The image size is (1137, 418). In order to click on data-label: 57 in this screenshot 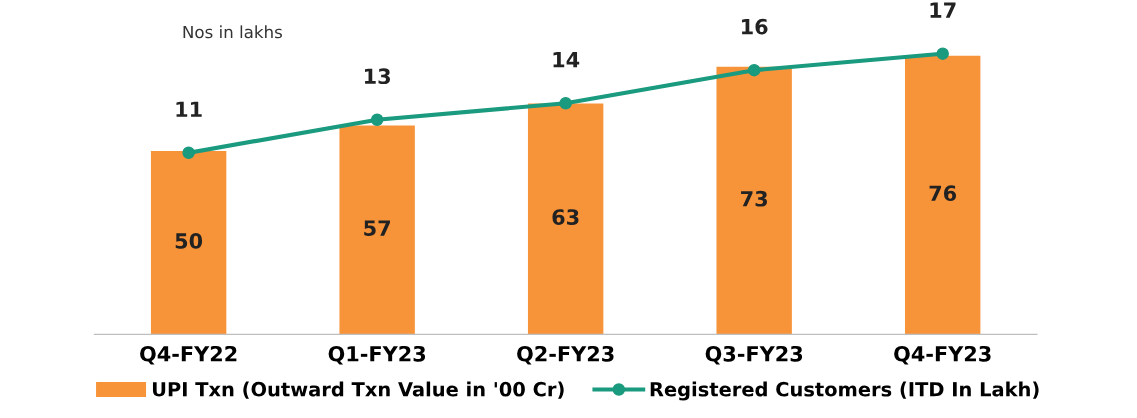, I will do `click(377, 228)`.